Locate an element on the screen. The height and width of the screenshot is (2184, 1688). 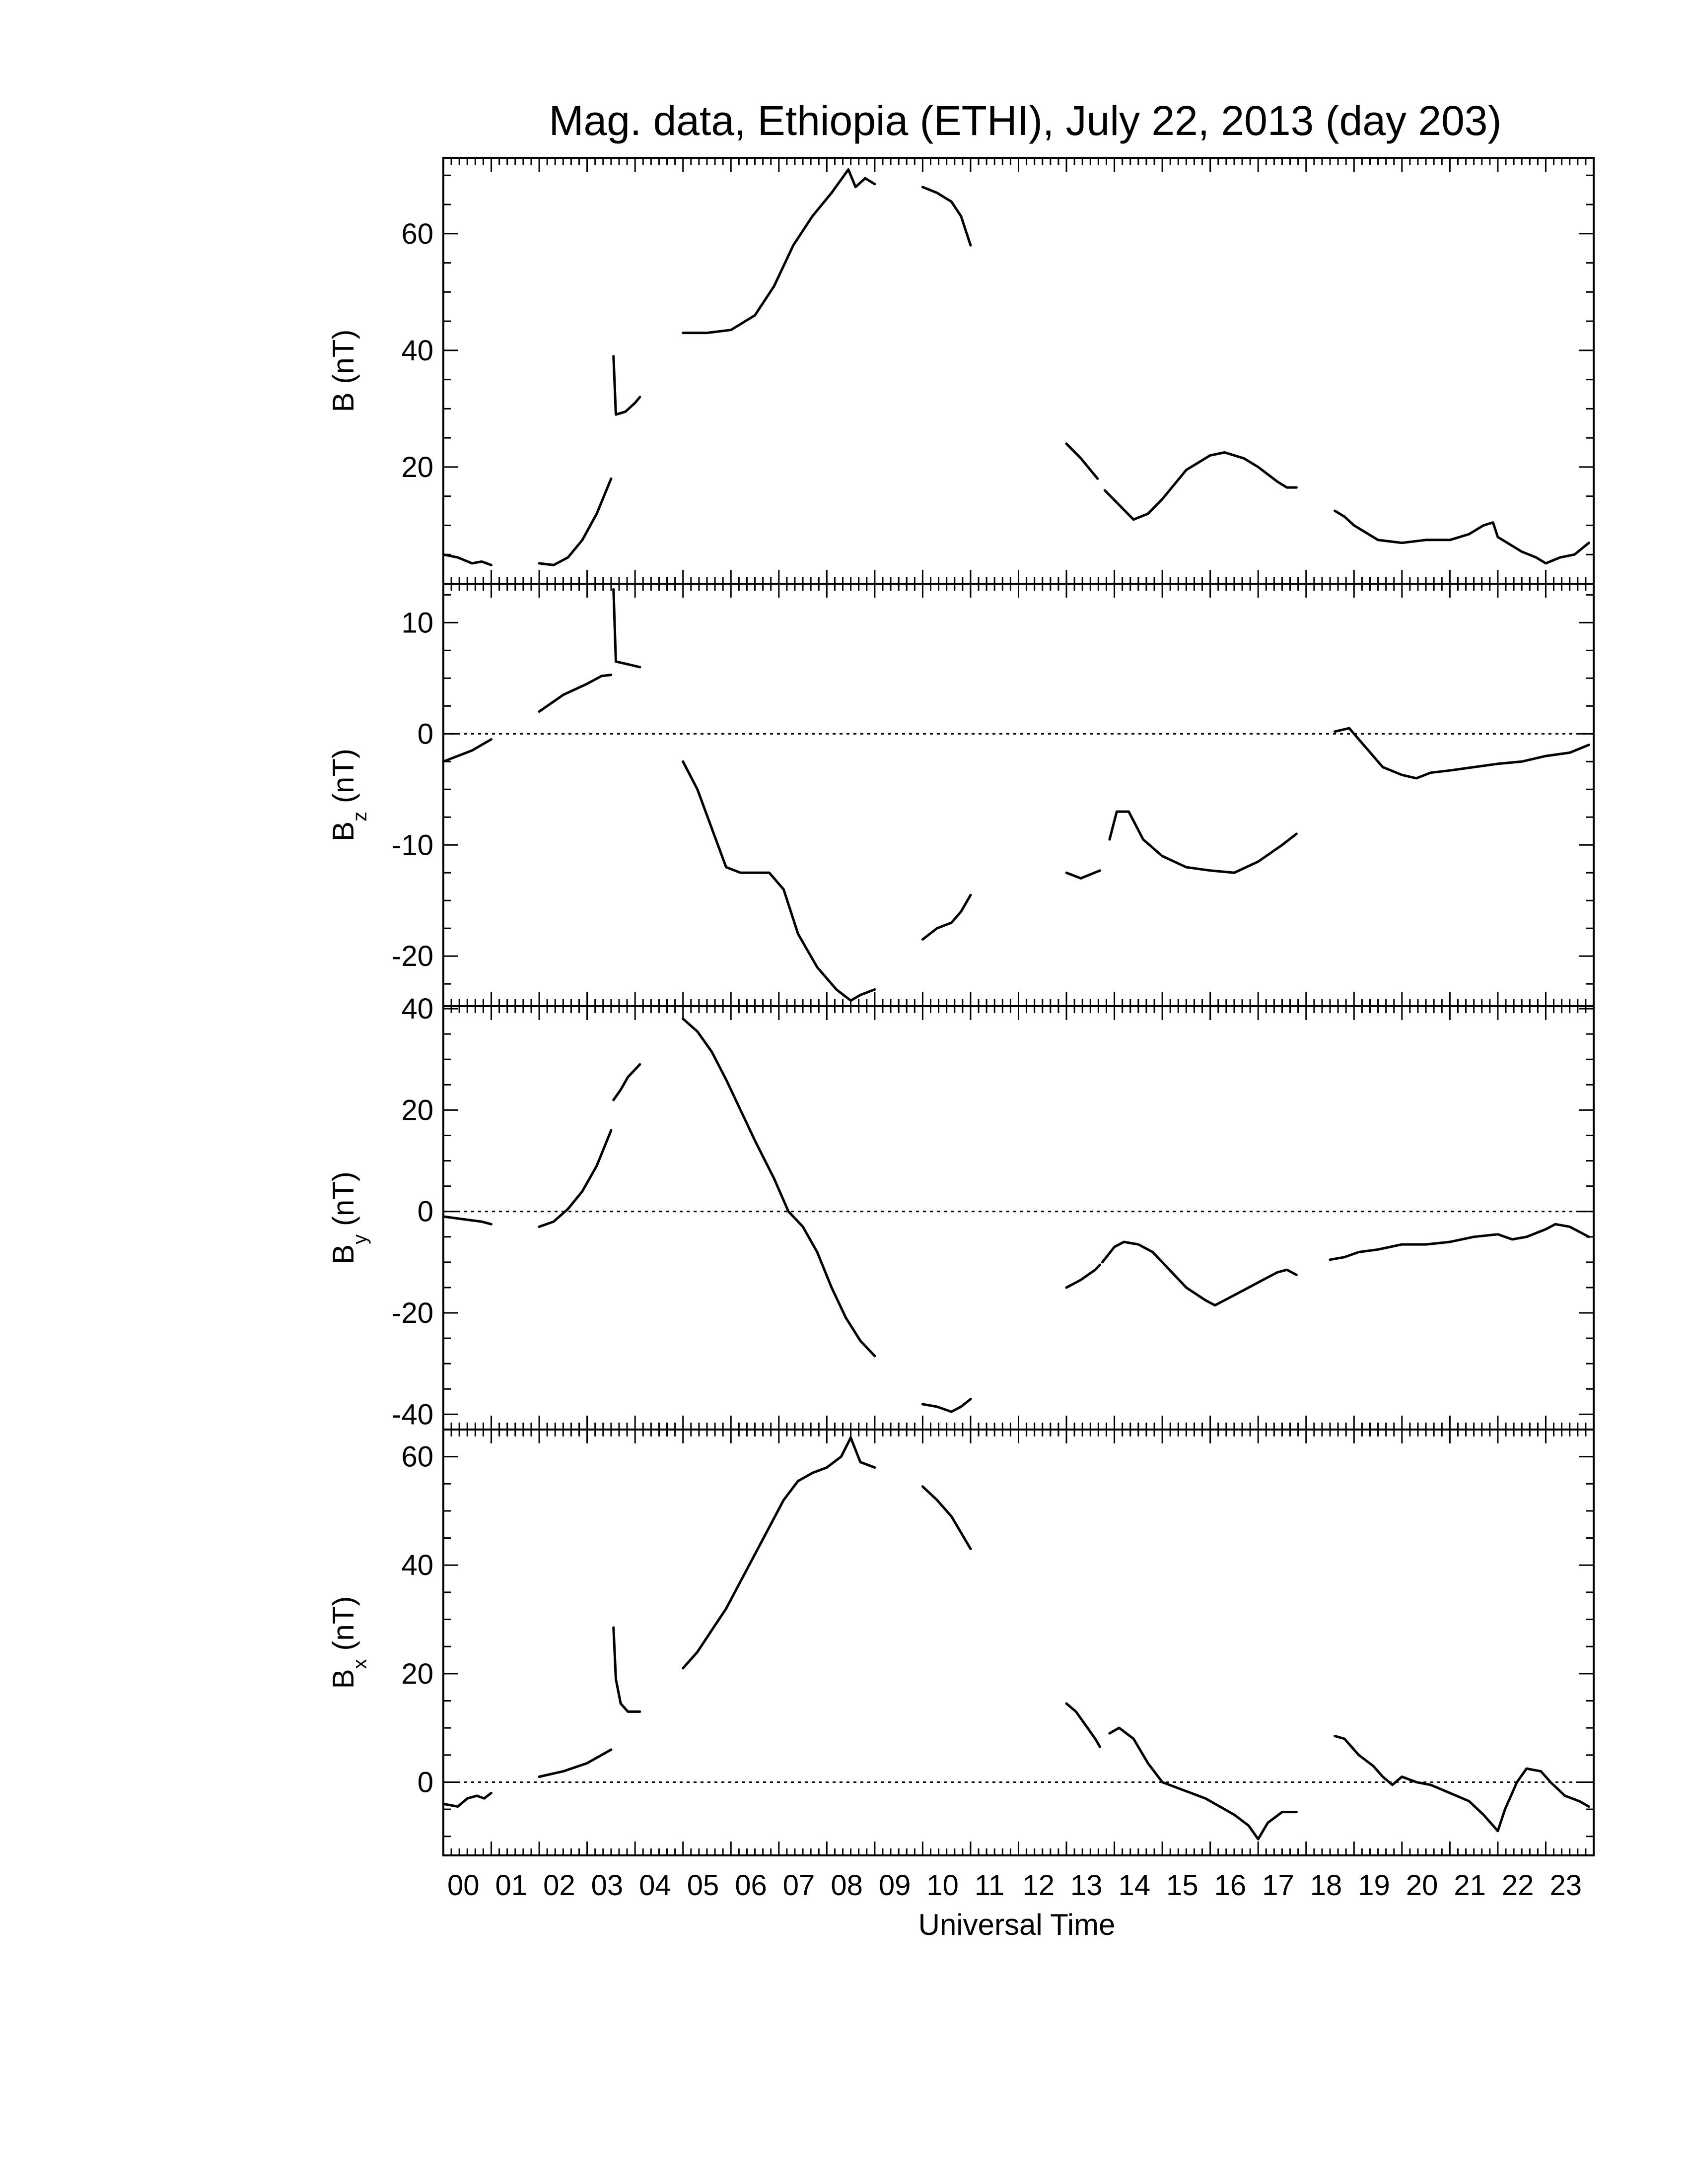
x-tick-label: 11 is located at coordinates (989, 1885).